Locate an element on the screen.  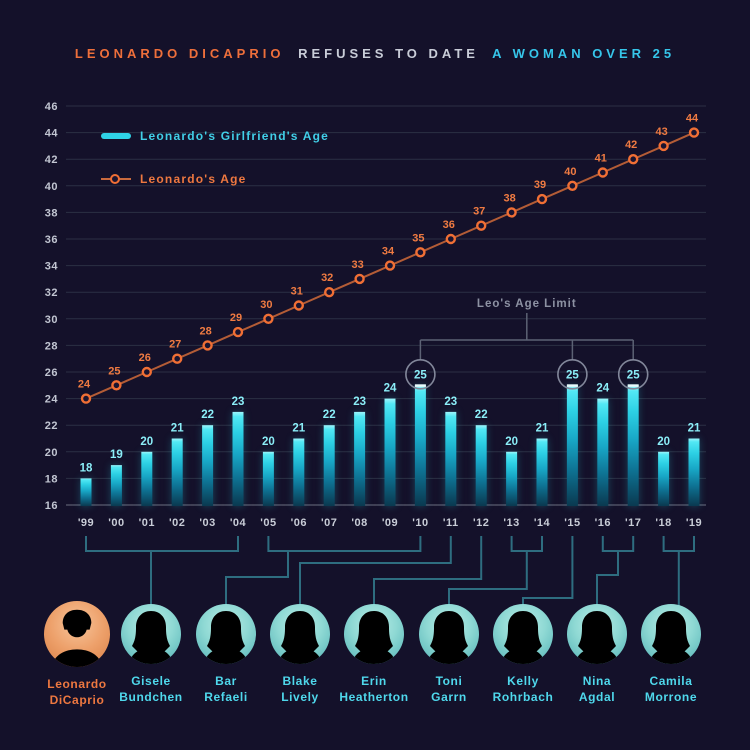
bar-swatch-icon is located at coordinates (116, 136).